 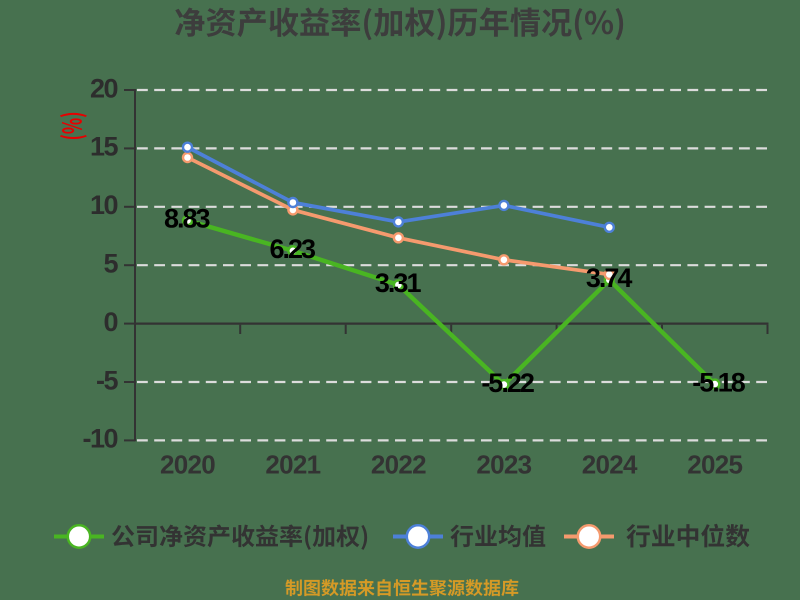 I want to click on svg-text: -5.22, so click(x=507, y=383).